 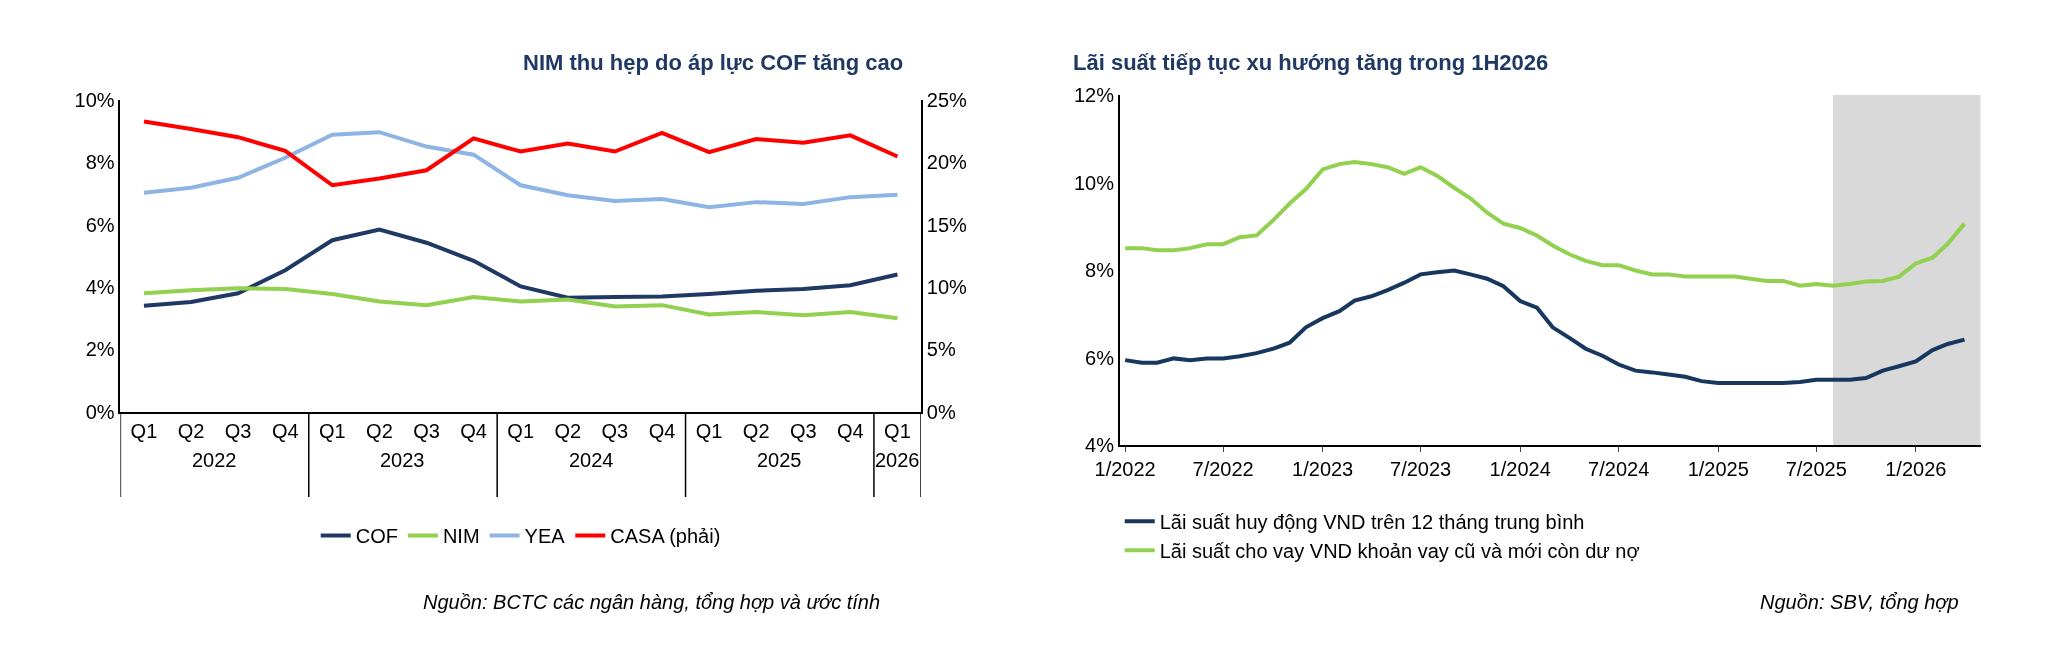 I want to click on x-tick-label: 7/2024, so click(x=1619, y=468).